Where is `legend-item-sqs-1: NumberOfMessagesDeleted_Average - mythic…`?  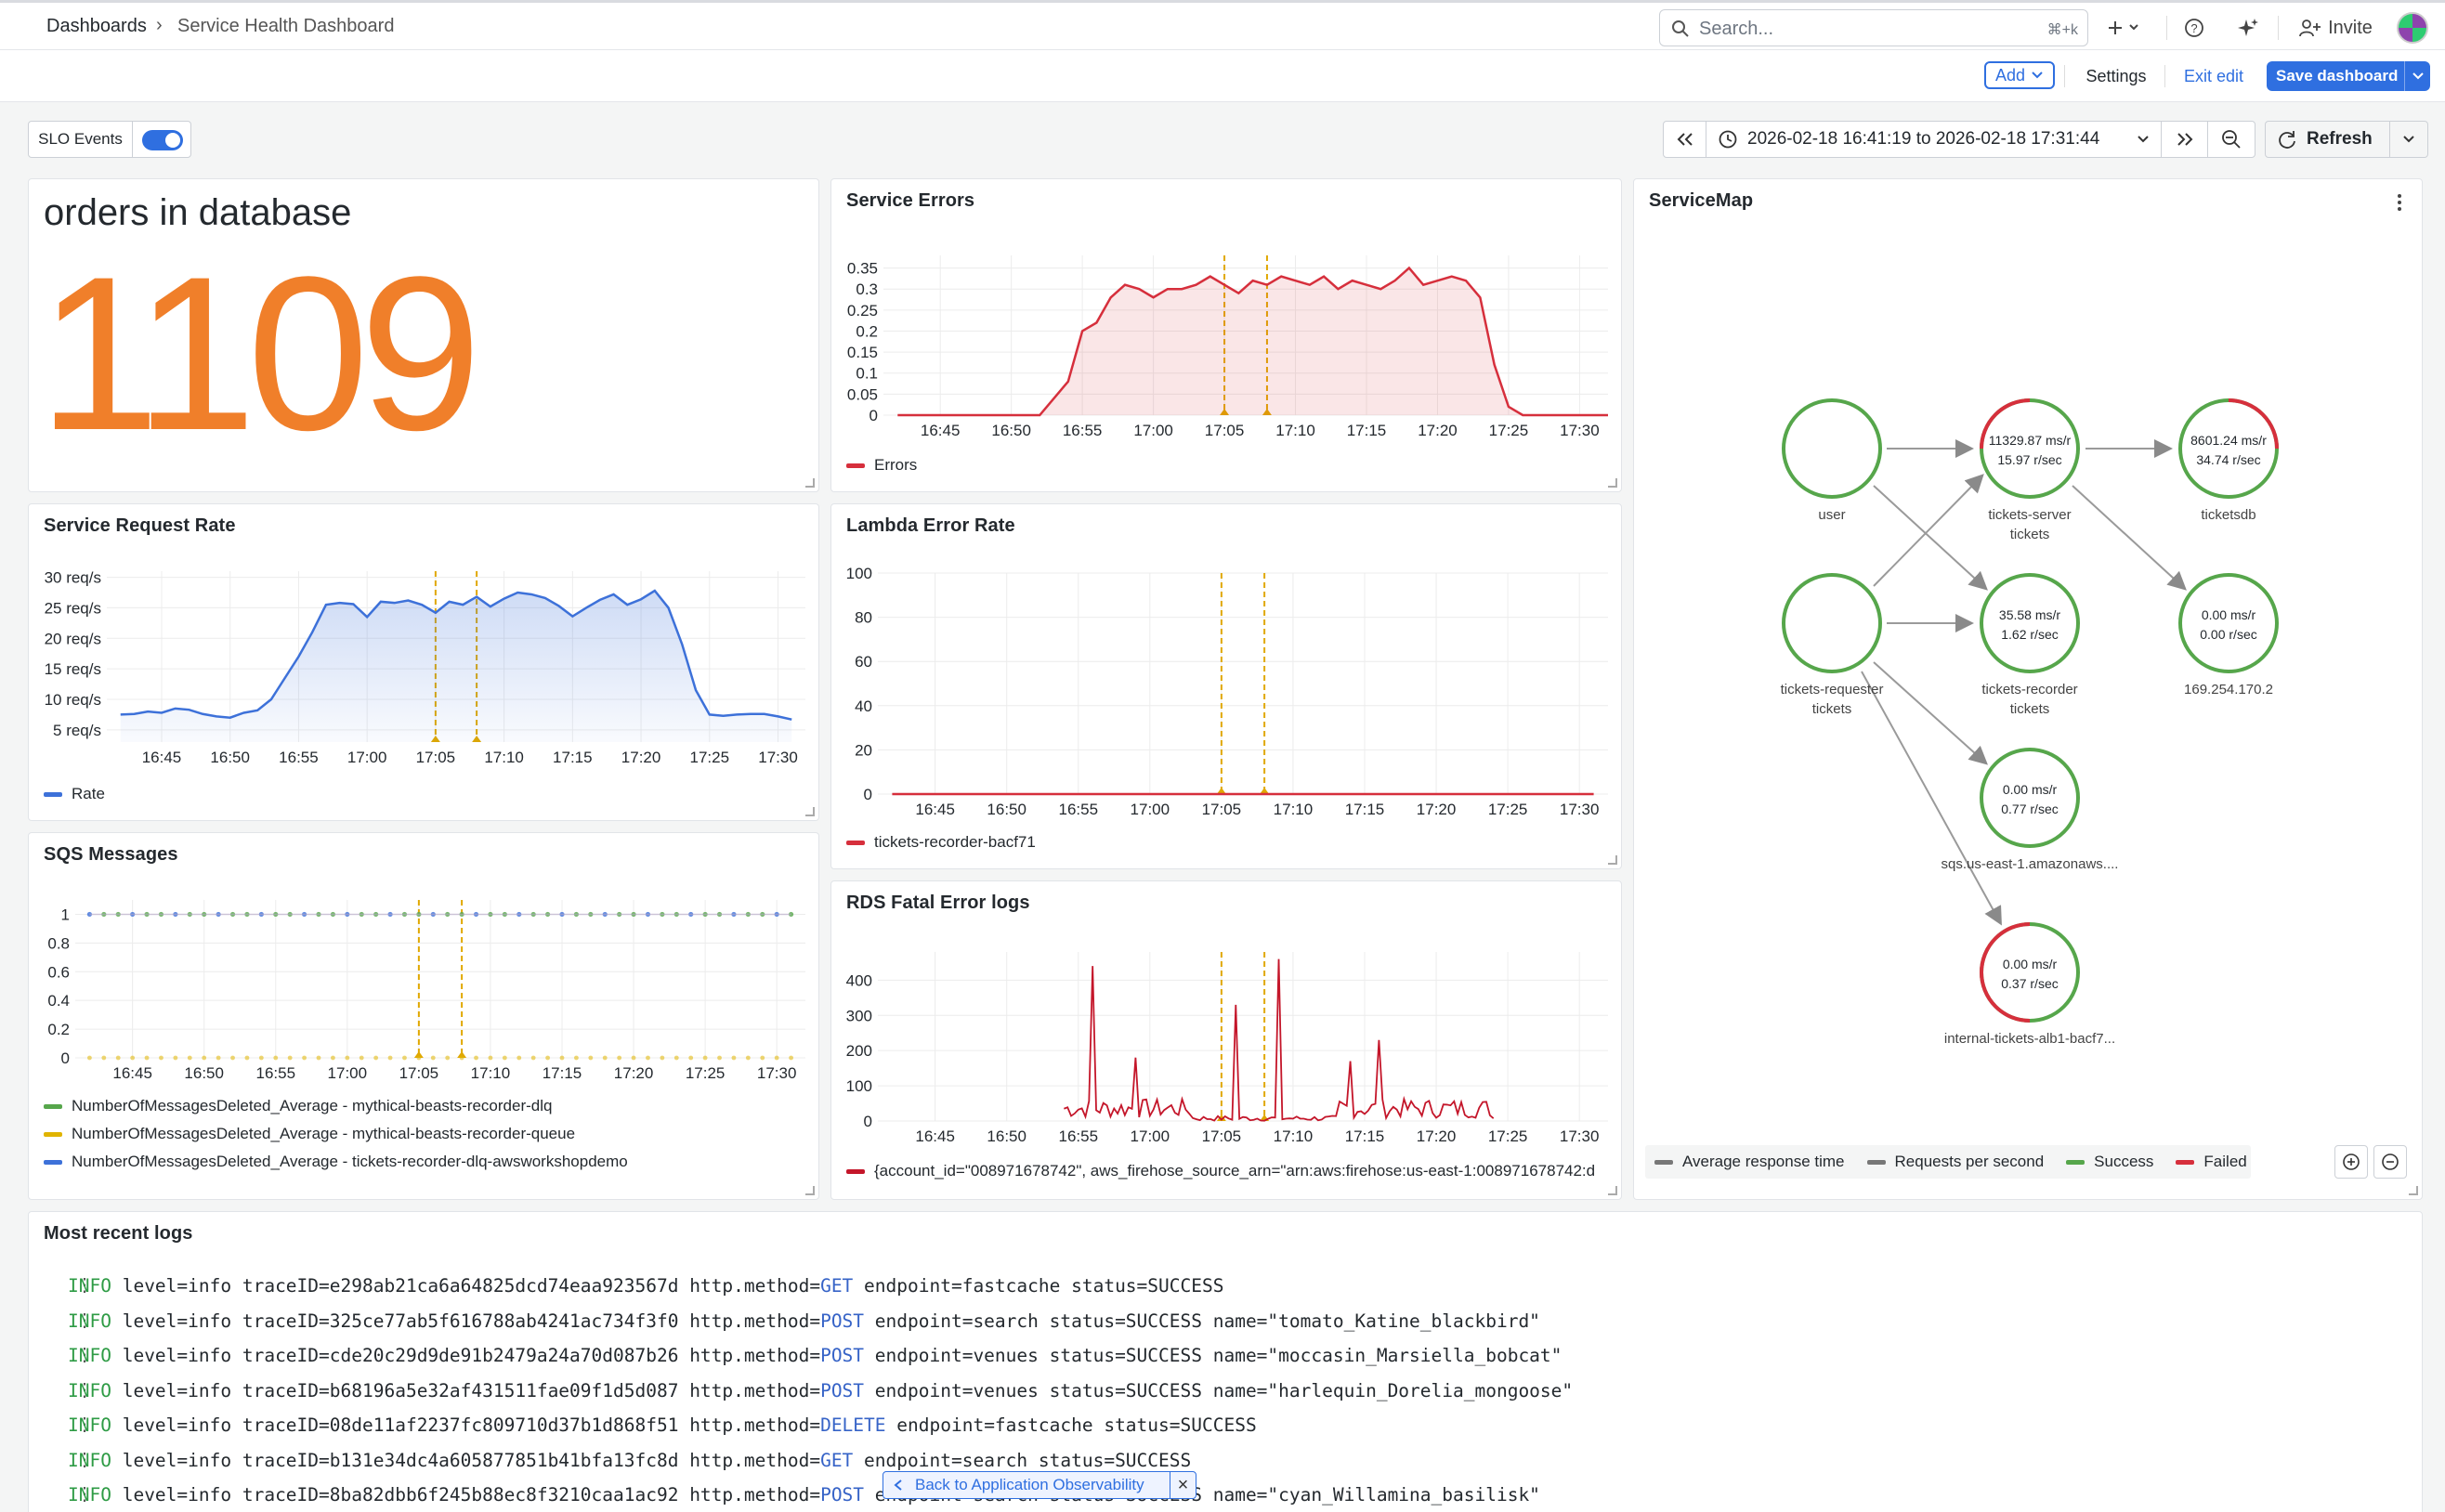
legend-item-sqs-1: NumberOfMessagesDeleted_Average - mythic… is located at coordinates (298, 1106).